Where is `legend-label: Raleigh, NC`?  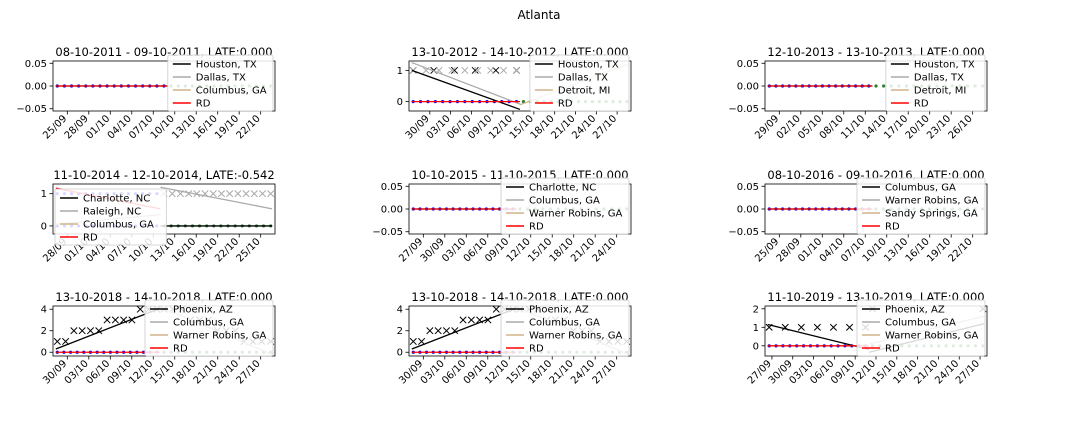 legend-label: Raleigh, NC is located at coordinates (112, 212).